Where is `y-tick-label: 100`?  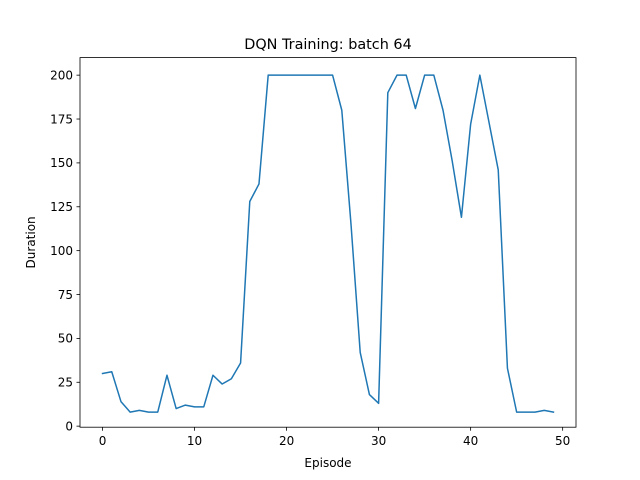 y-tick-label: 100 is located at coordinates (61, 251).